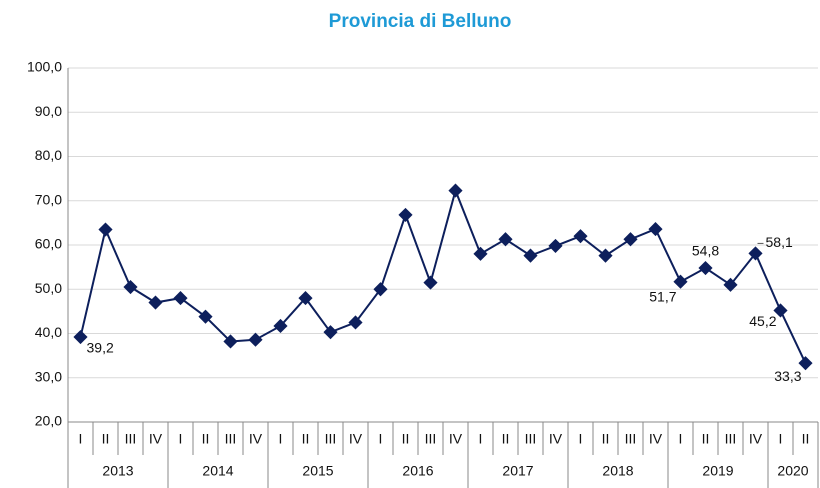  Describe the element at coordinates (48, 421) in the screenshot. I see `y-tick-label: 20,0` at that location.